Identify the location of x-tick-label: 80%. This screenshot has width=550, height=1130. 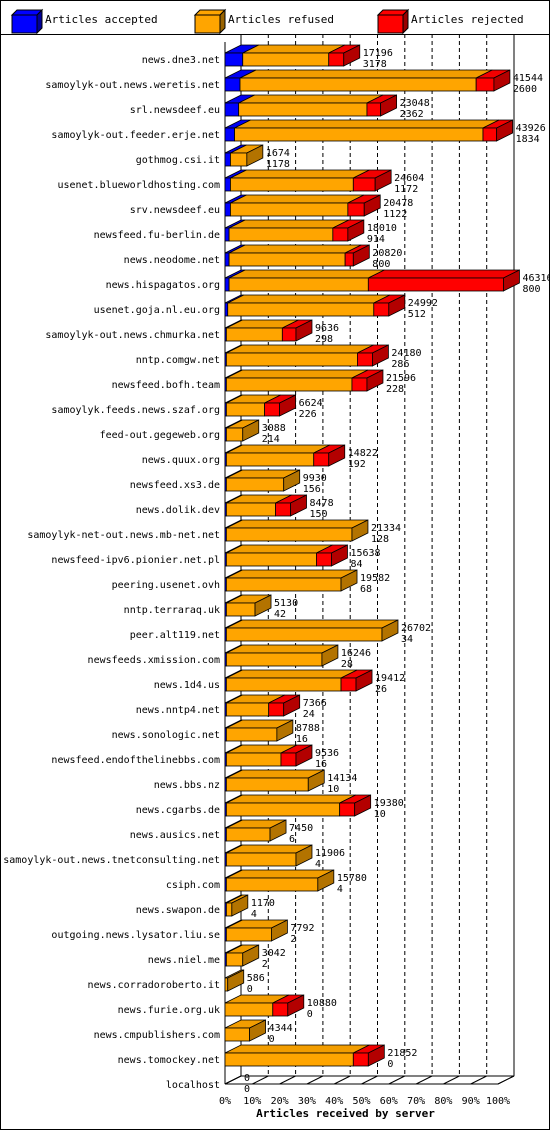
(443, 1101).